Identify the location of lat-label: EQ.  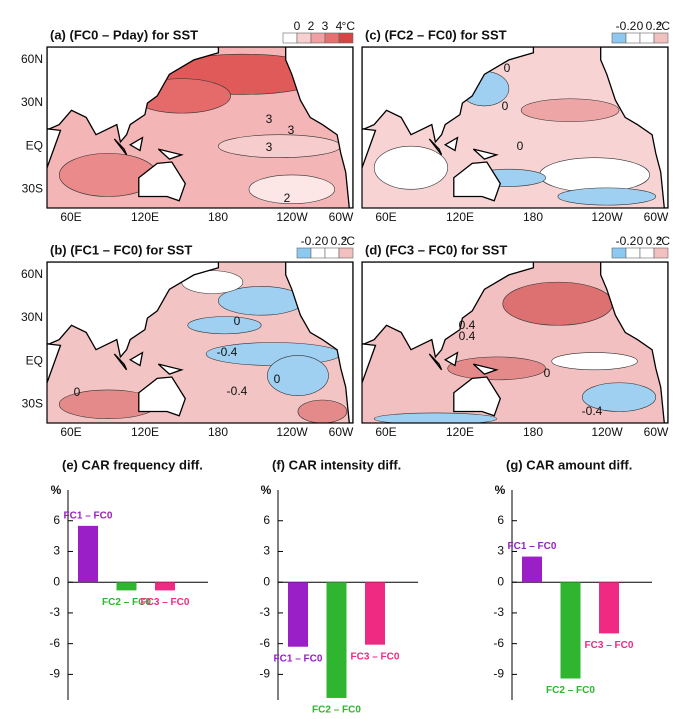
(34, 360).